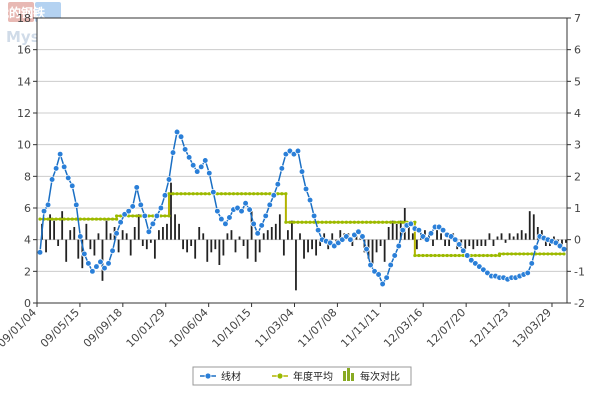  I want to click on left-axis-tick-label: 2, so click(27, 271).